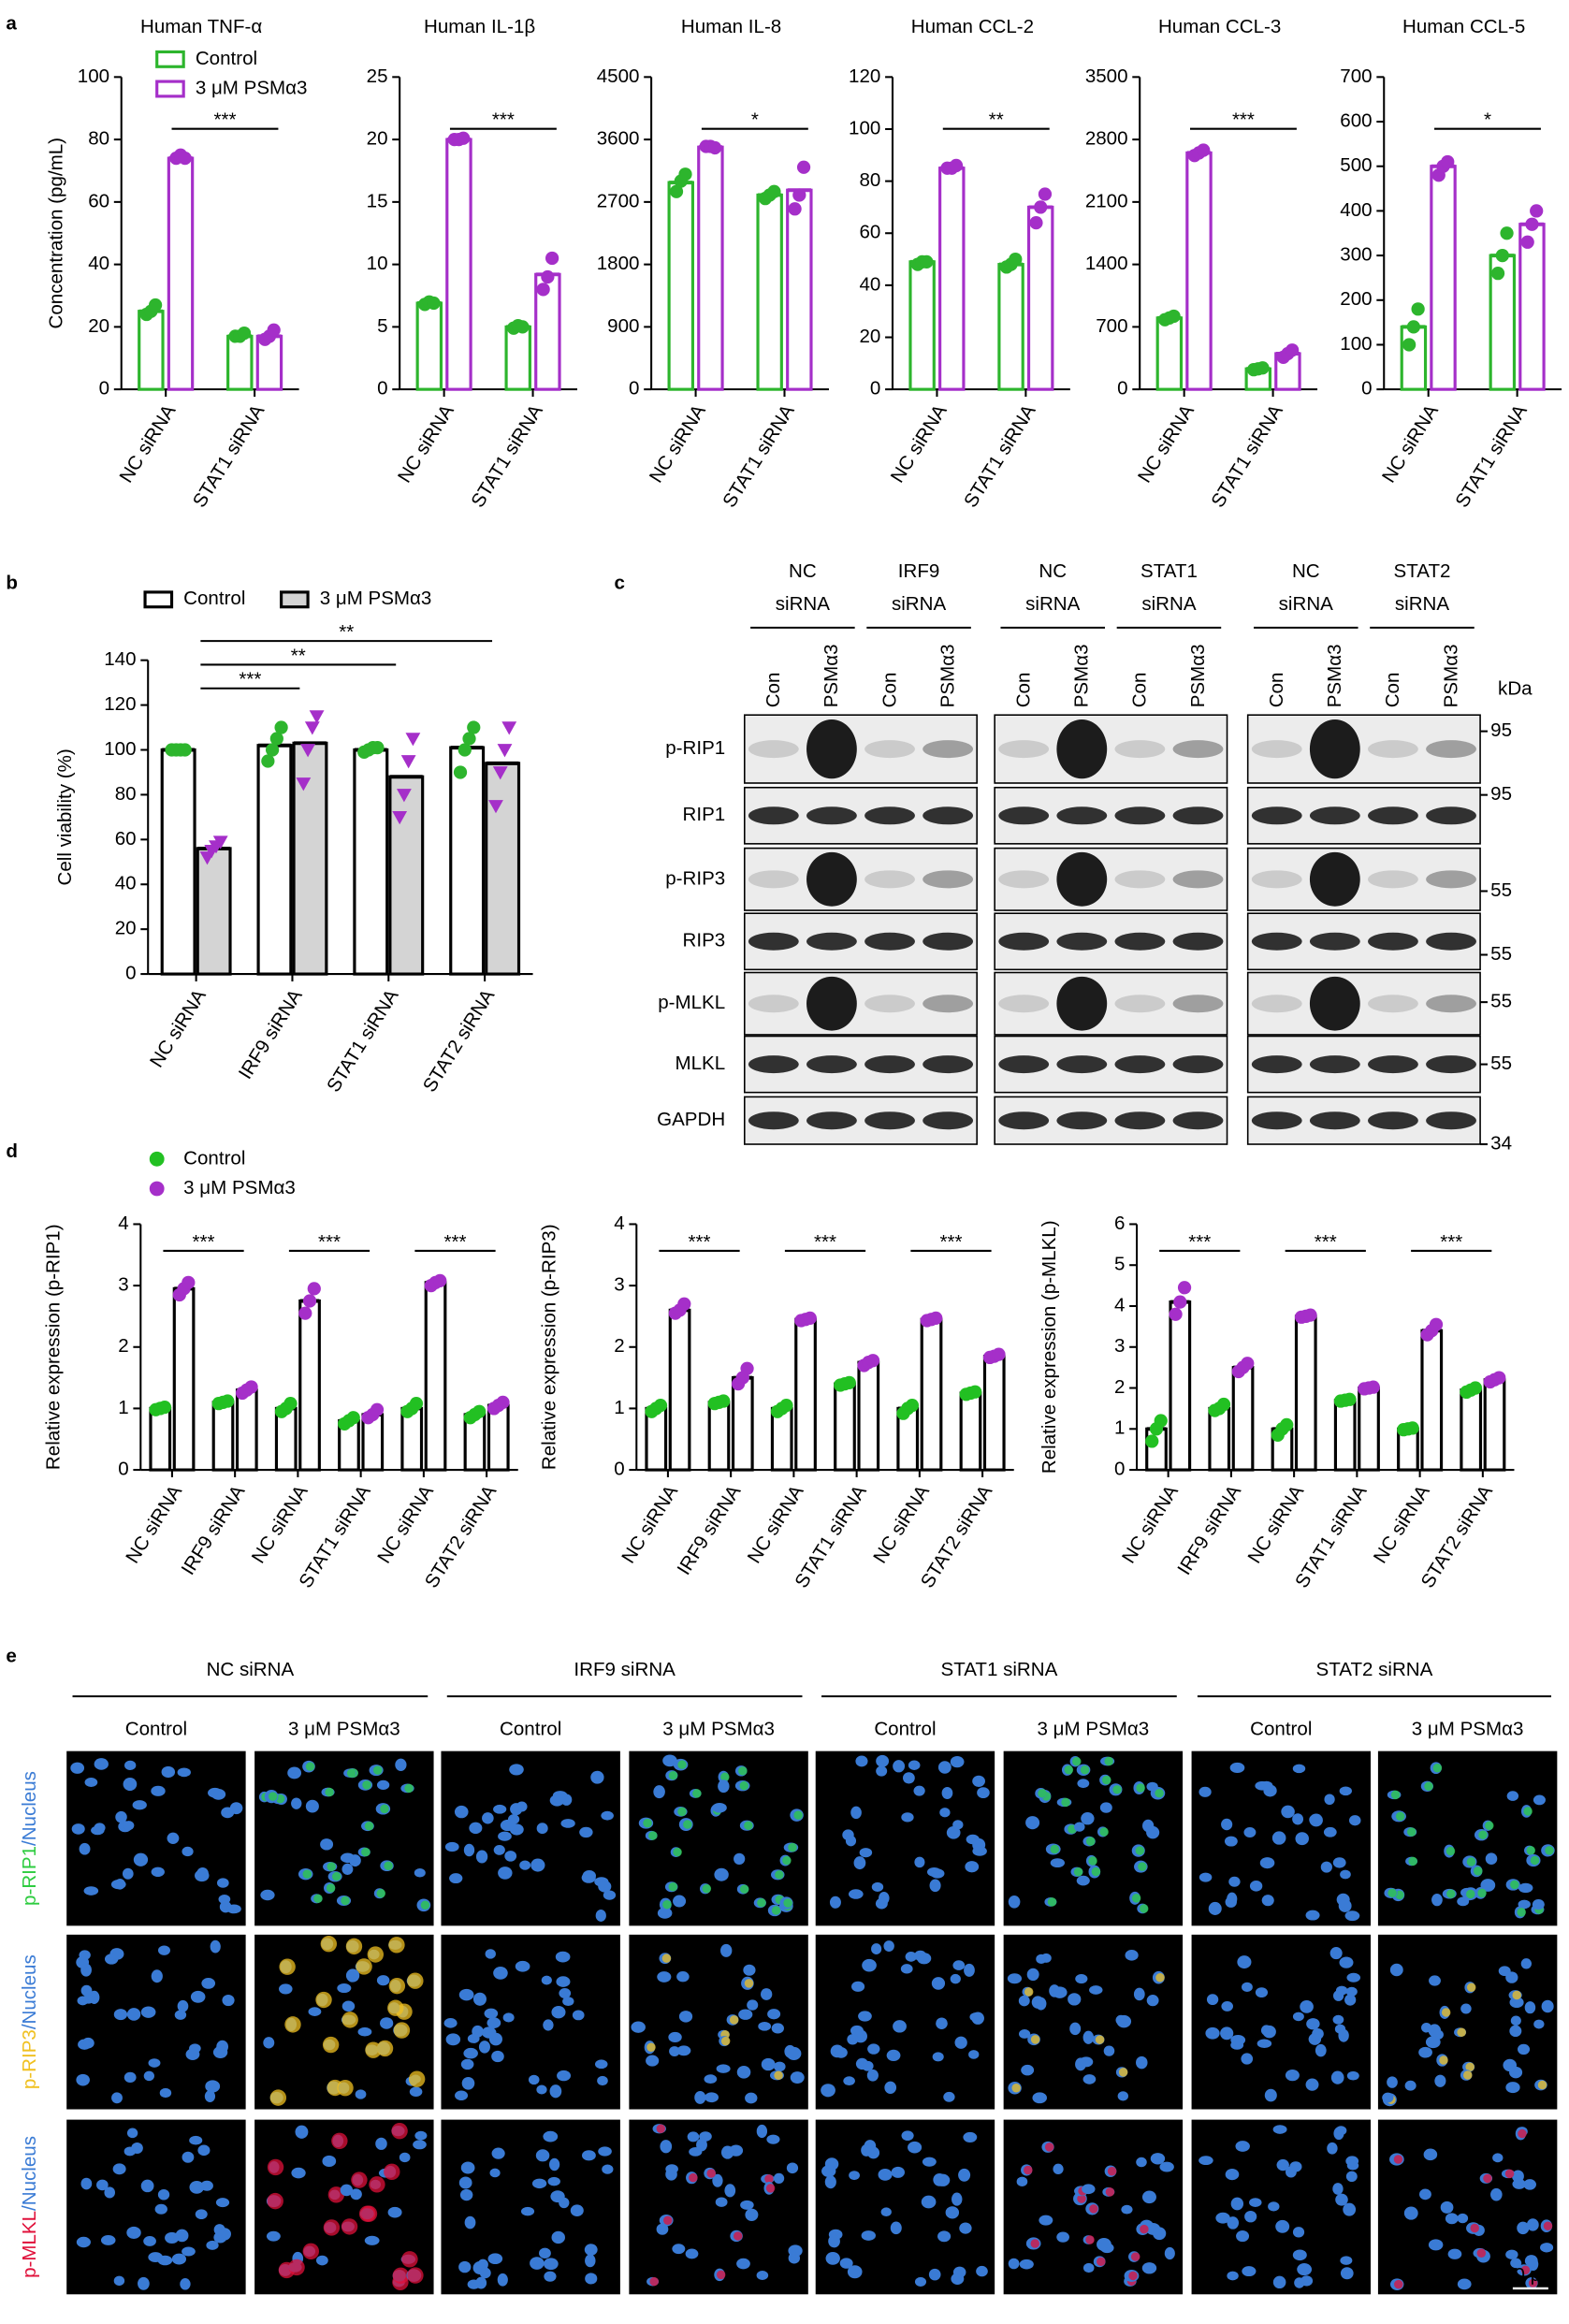 This screenshot has height=2324, width=1569. I want to click on y-tick-label: 900, so click(623, 326).